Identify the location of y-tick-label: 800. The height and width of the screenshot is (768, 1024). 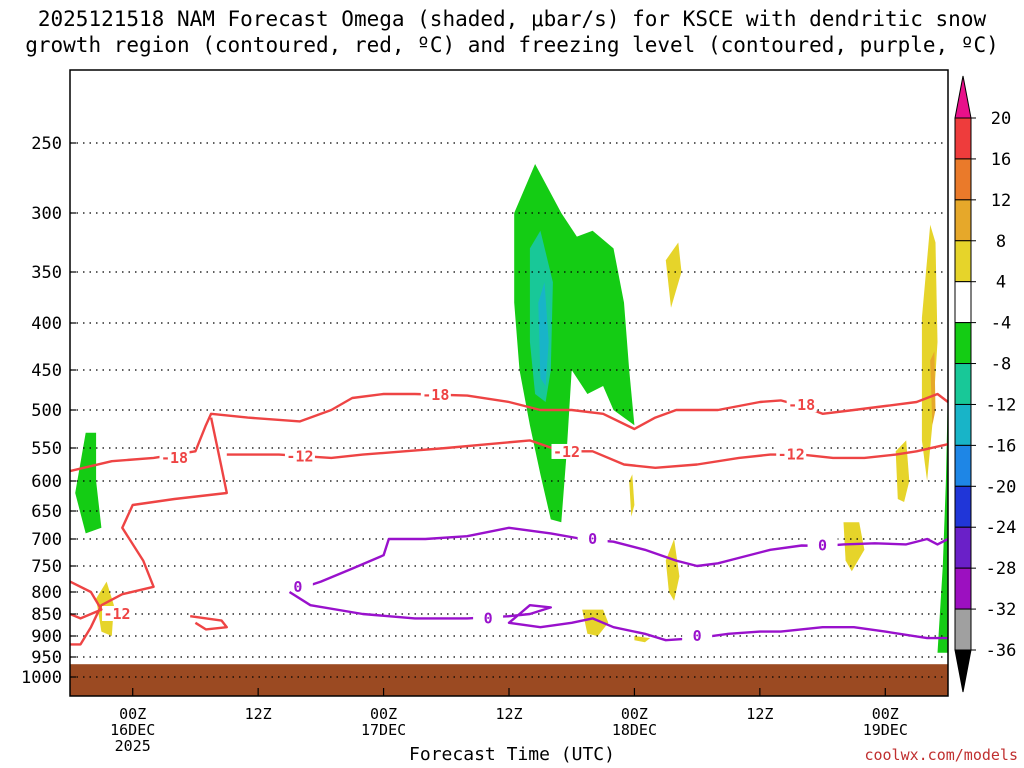
(46, 593).